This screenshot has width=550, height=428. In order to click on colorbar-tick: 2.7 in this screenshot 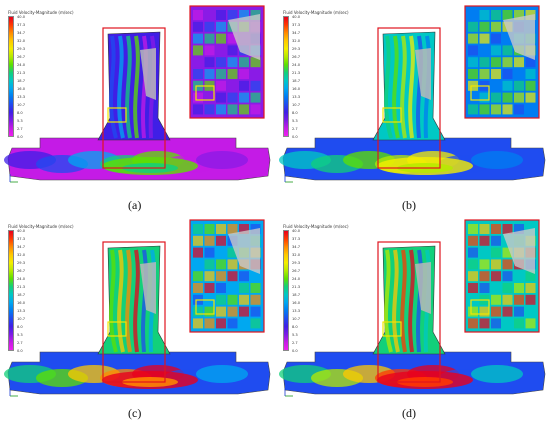, I will do `click(20, 343)`.